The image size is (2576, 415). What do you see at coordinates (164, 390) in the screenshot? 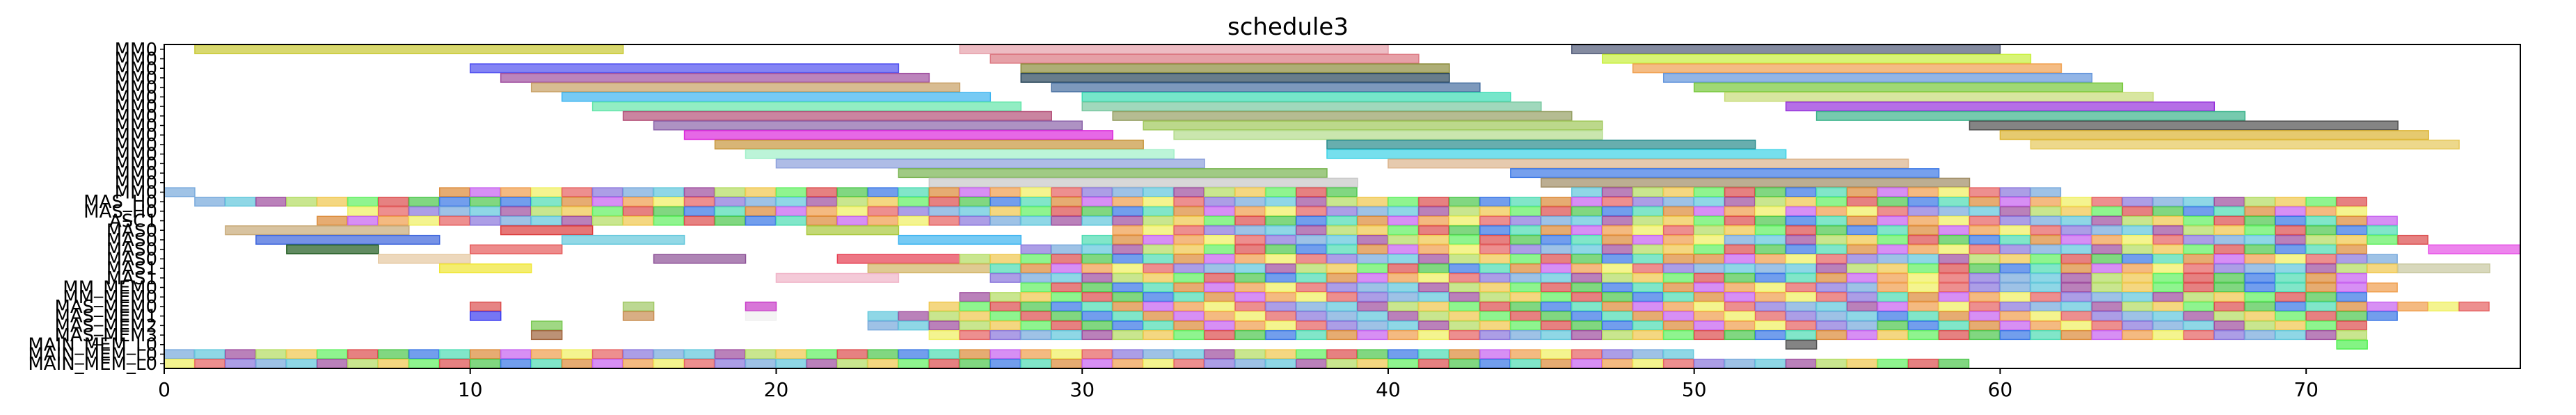
I see `x-tick-label: 0` at bounding box center [164, 390].